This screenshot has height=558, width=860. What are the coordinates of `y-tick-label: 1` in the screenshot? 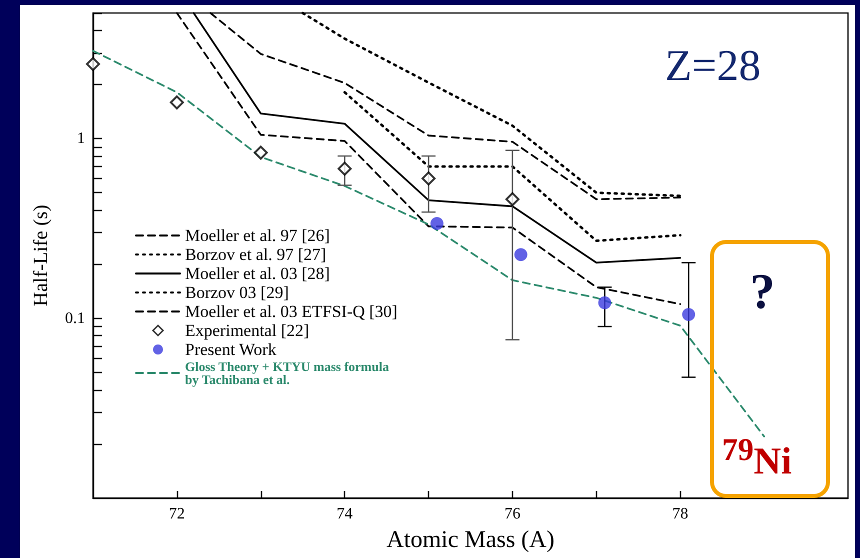 It's located at (81, 139).